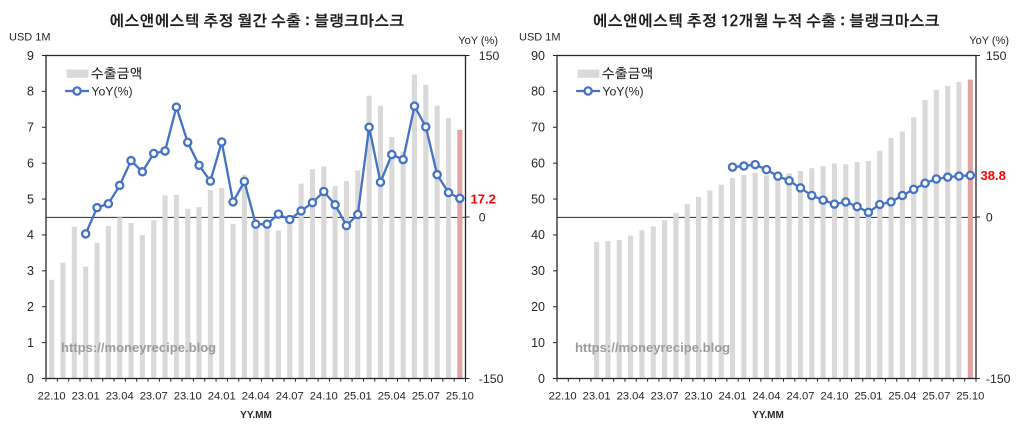  What do you see at coordinates (30, 343) in the screenshot?
I see `svg-text: 1` at bounding box center [30, 343].